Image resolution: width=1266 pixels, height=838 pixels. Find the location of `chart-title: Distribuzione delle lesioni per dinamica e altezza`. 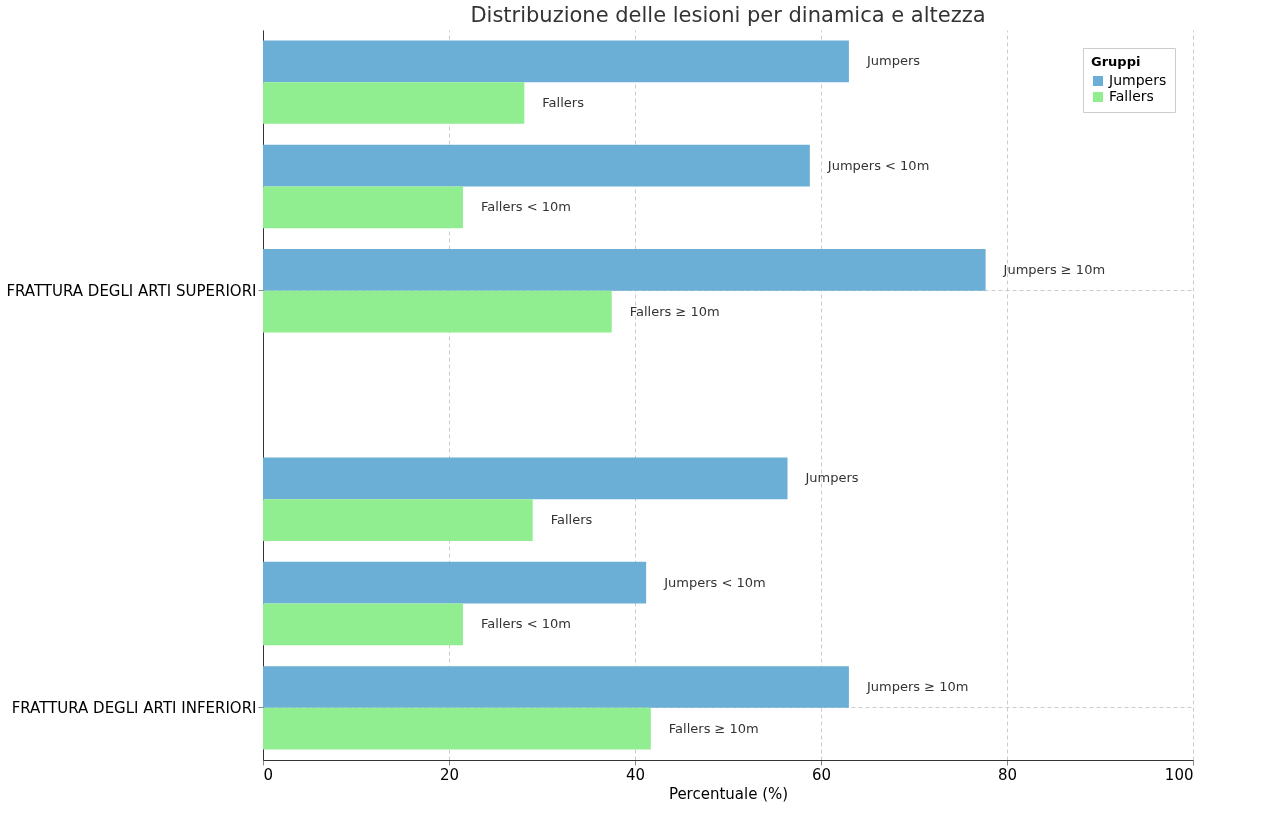

chart-title: Distribuzione delle lesioni per dinamica e altezza is located at coordinates (728, 15).